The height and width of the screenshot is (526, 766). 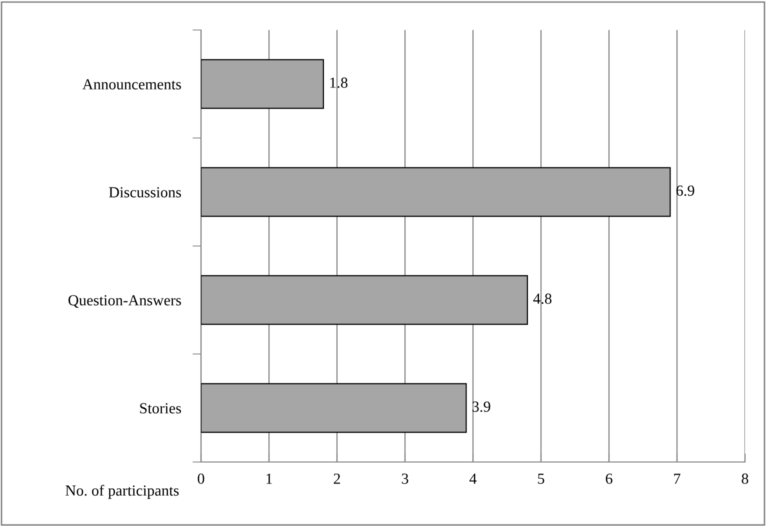 I want to click on x-tick-label: 7, so click(x=677, y=479).